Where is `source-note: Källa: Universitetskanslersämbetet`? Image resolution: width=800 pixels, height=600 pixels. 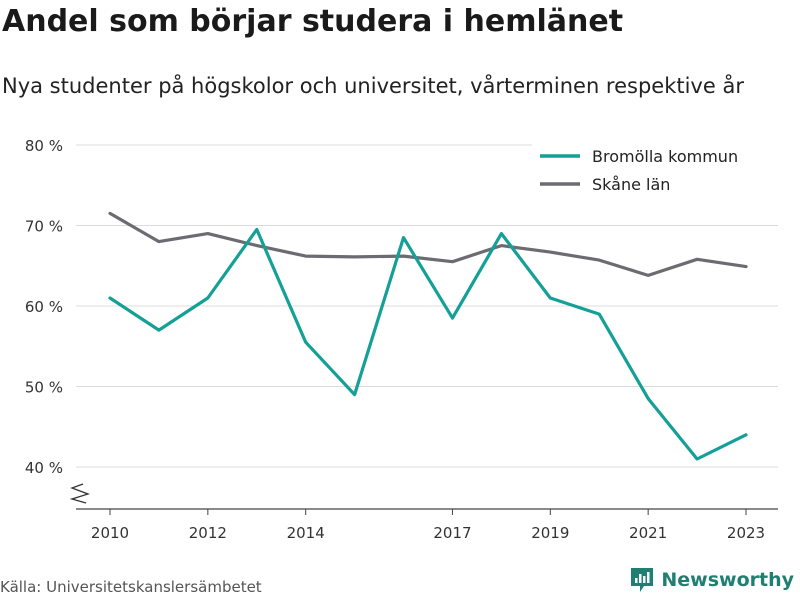 source-note: Källa: Universitetskanslersämbetet is located at coordinates (131, 587).